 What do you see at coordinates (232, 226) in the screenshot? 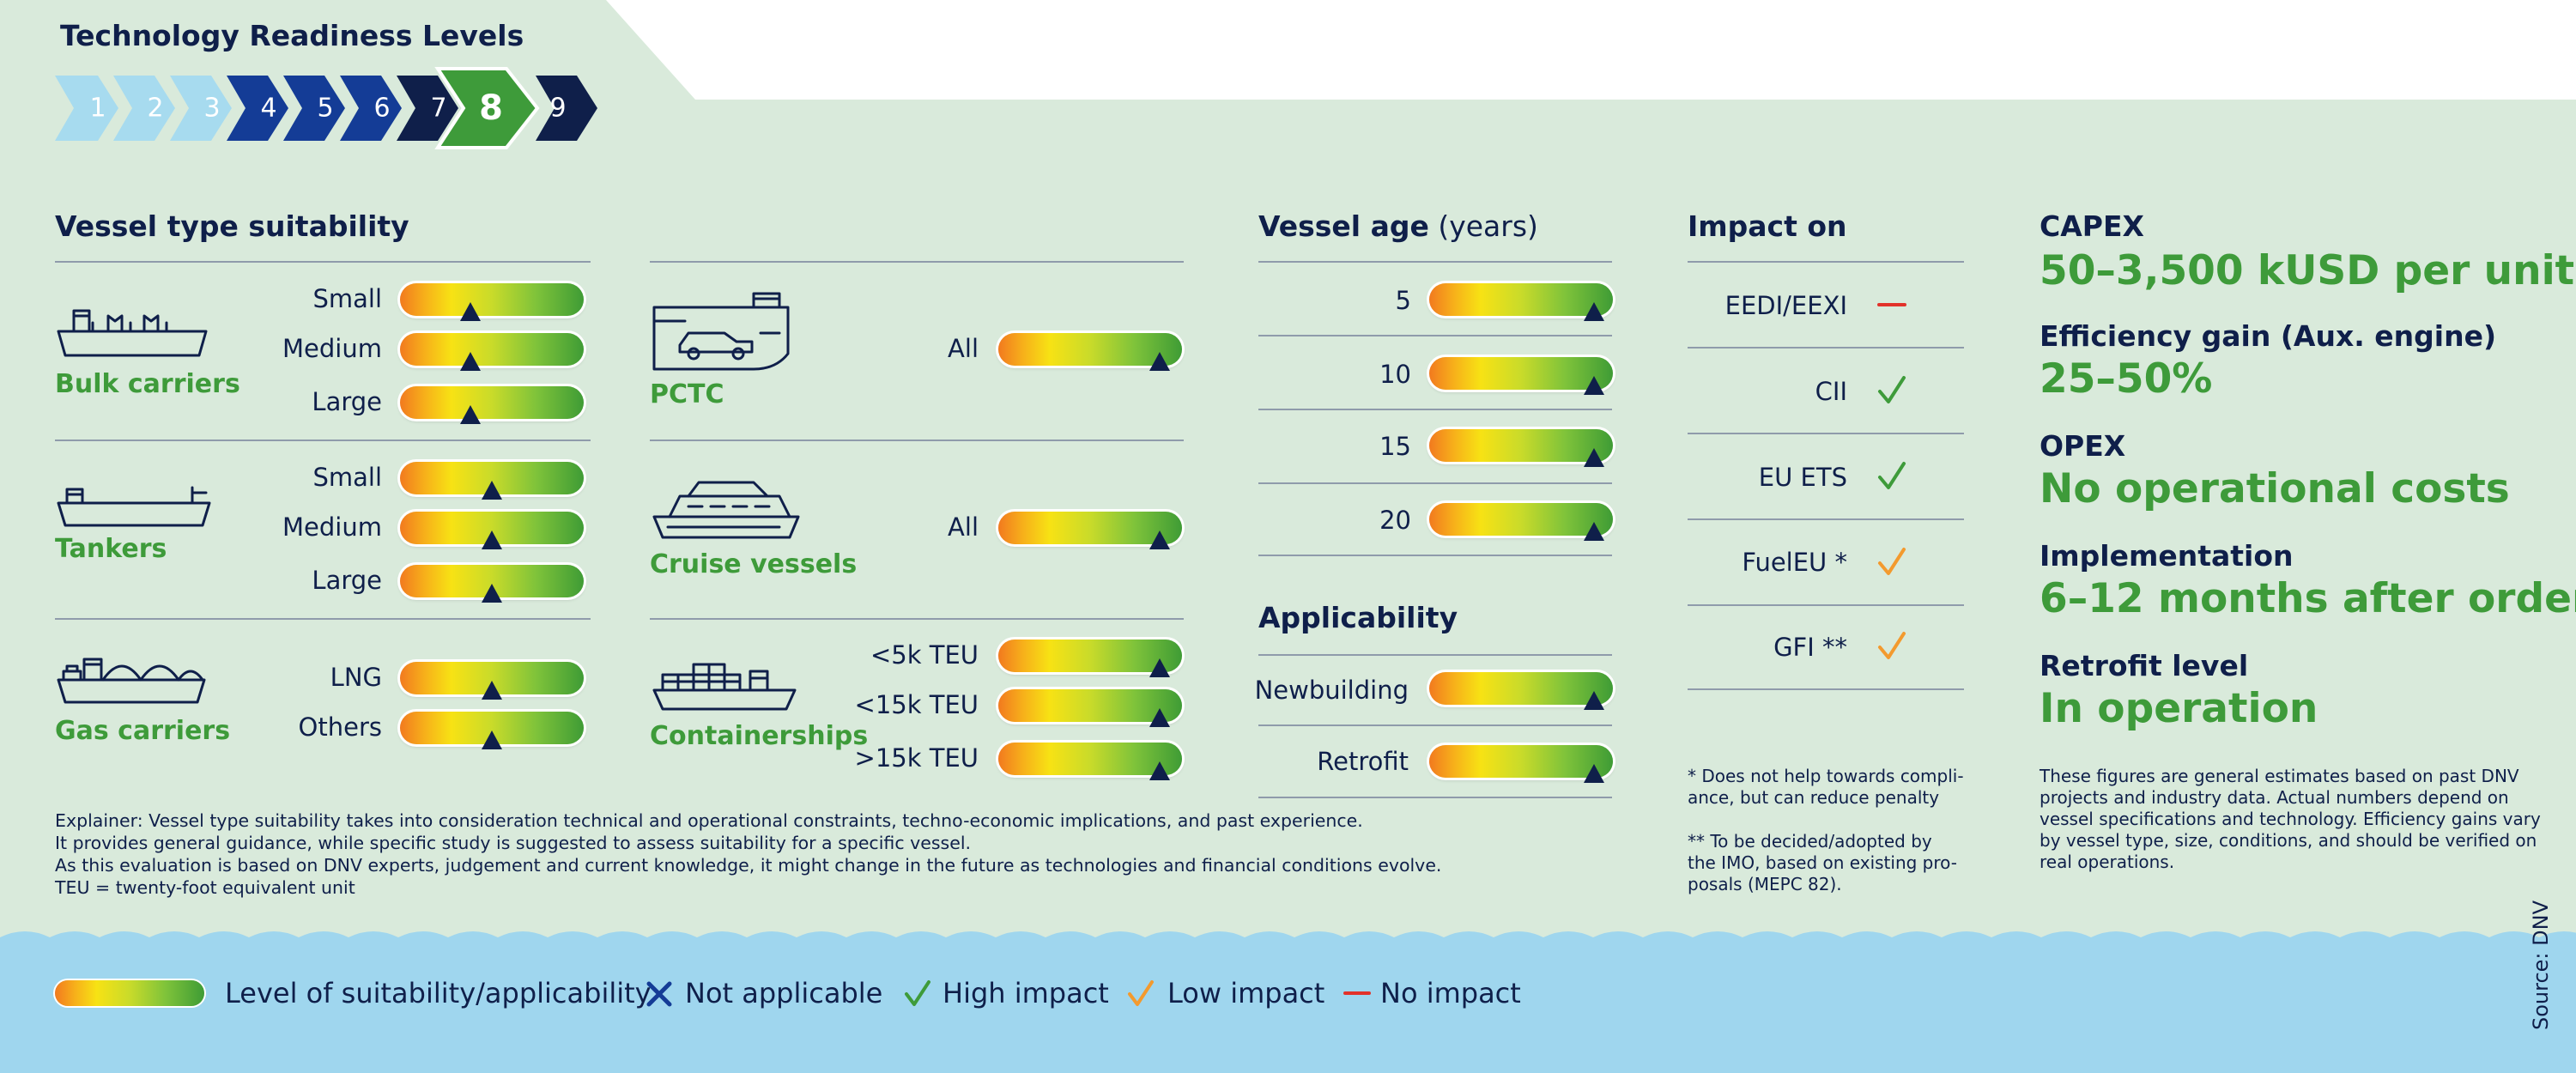
I see `vessel-type-title: Vessel type suitability` at bounding box center [232, 226].